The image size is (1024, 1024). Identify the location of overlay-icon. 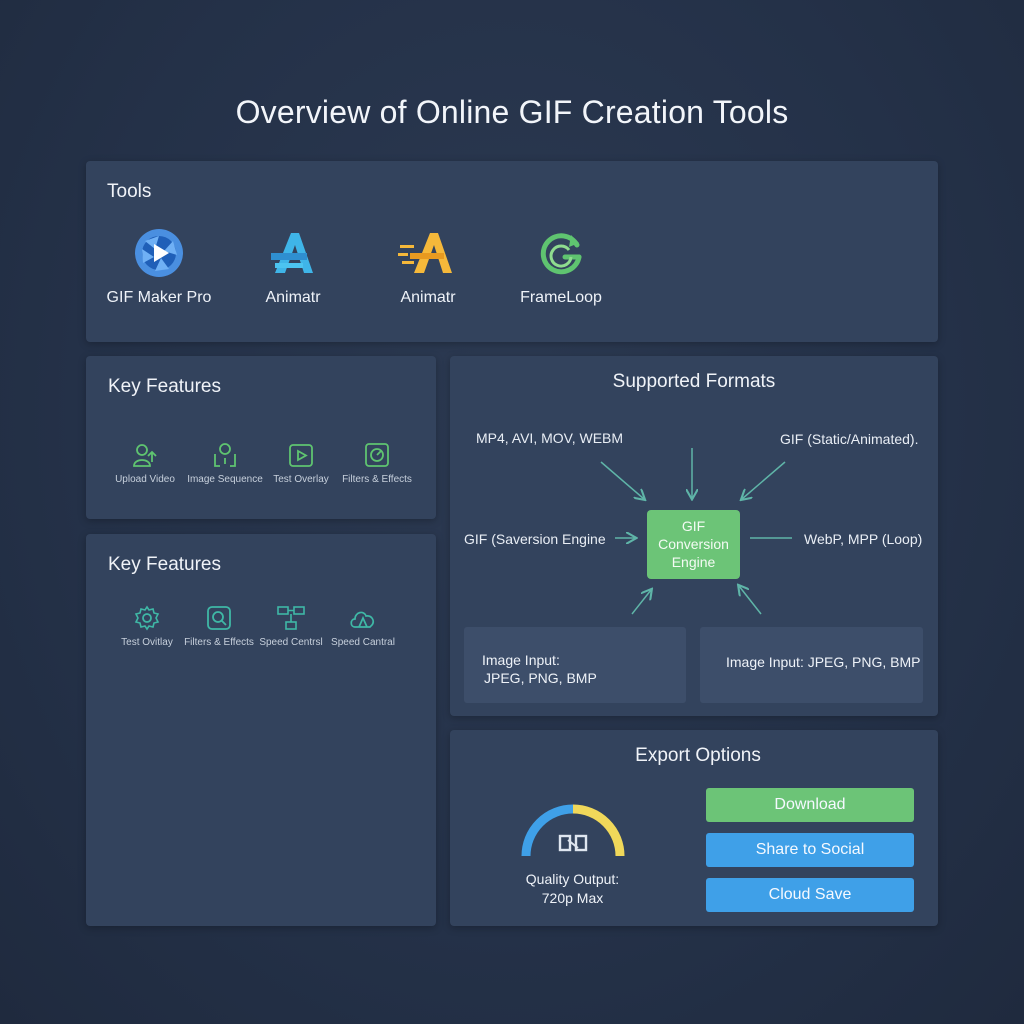
(301, 455).